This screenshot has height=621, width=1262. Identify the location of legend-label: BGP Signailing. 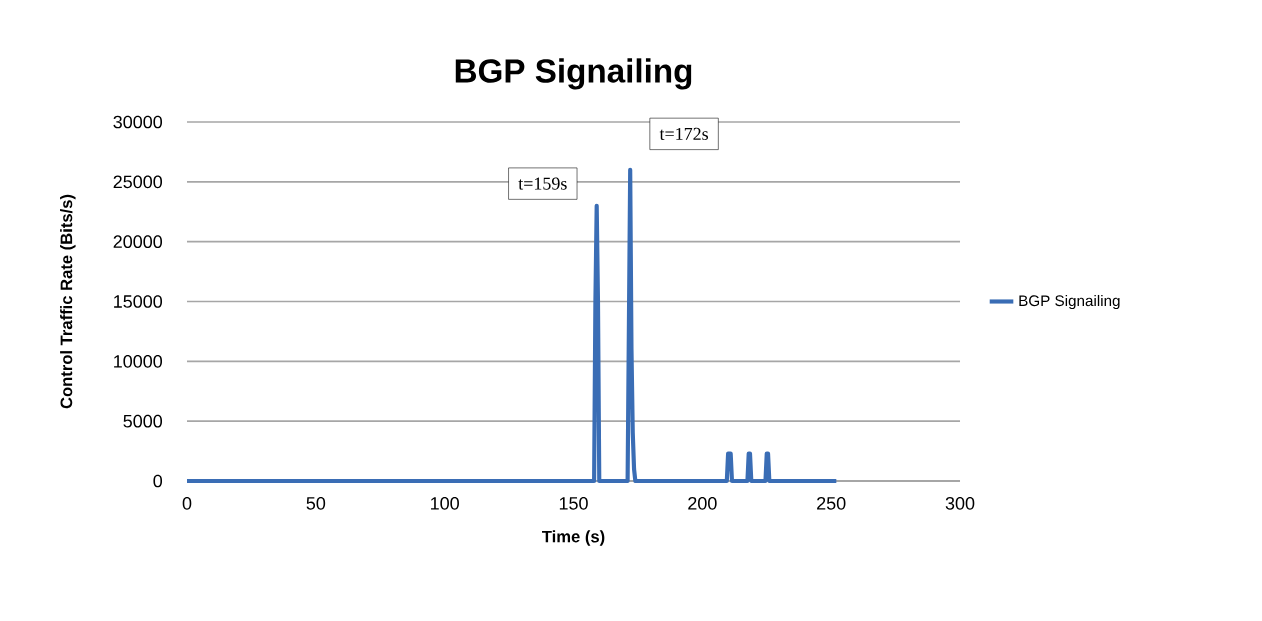
(1069, 302).